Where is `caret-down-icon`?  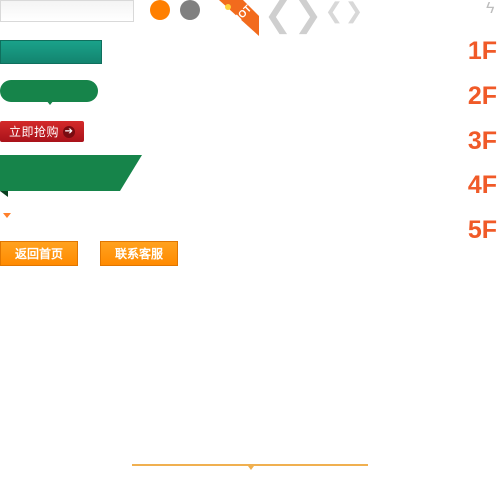
caret-down-icon is located at coordinates (7, 215).